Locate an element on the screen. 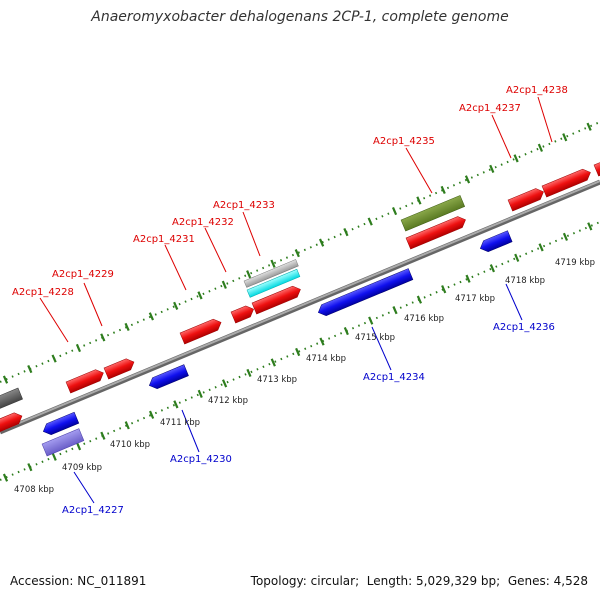 The image size is (600, 600). length-label: Length: is located at coordinates (389, 581).